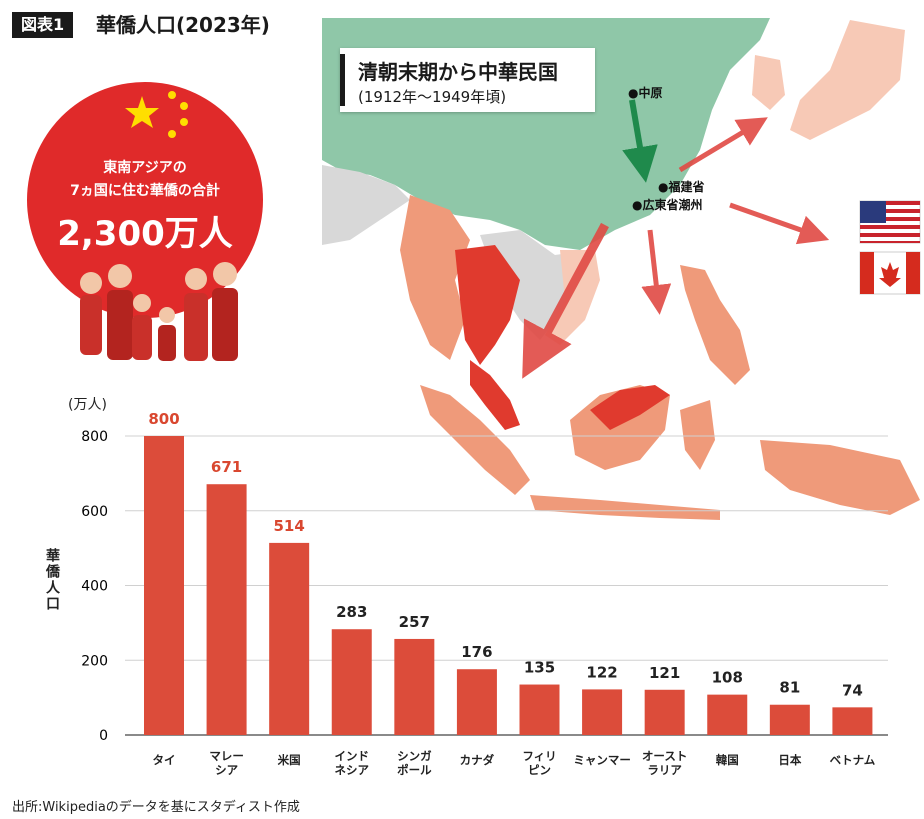 The image size is (924, 819). Describe the element at coordinates (779, 223) in the screenshot. I see `arrow-to-america` at that location.